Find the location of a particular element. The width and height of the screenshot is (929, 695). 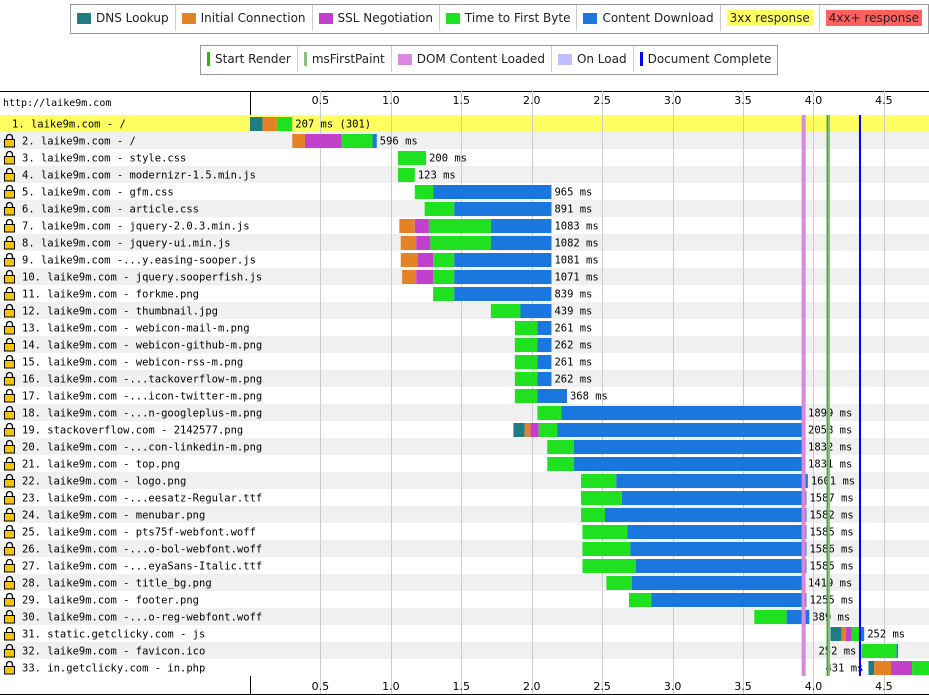

row-label: 7. laike9m.com - jquery-2.0.3.min.js is located at coordinates (136, 227).